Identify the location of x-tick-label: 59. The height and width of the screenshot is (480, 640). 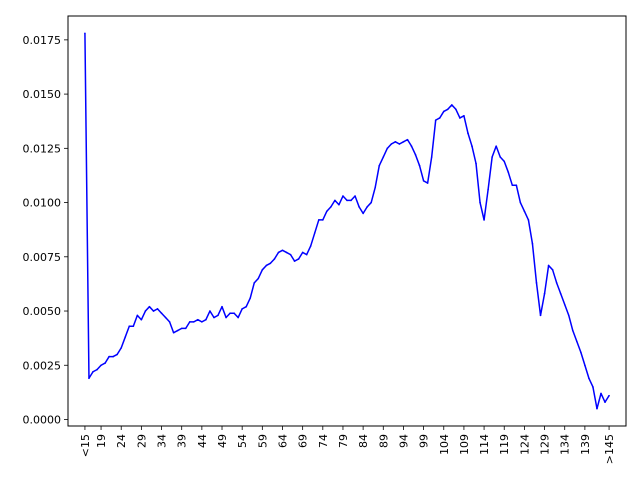
(262, 441).